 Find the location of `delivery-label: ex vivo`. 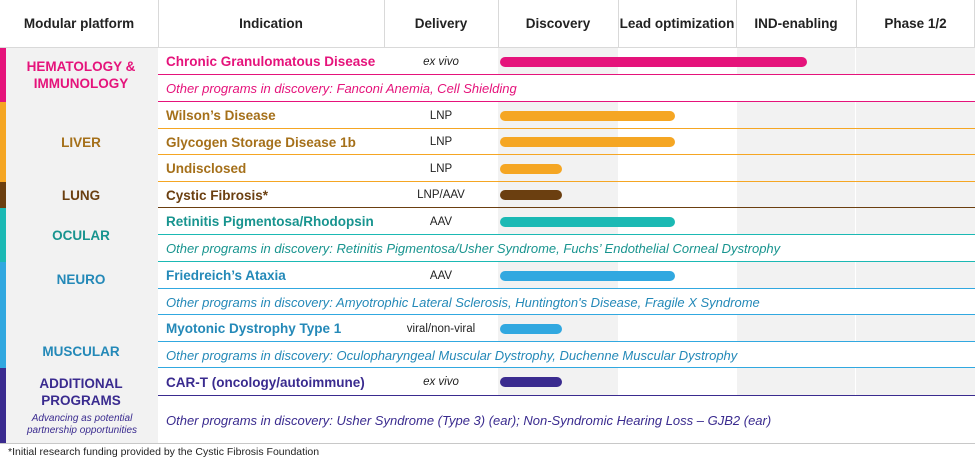

delivery-label: ex vivo is located at coordinates (441, 61).